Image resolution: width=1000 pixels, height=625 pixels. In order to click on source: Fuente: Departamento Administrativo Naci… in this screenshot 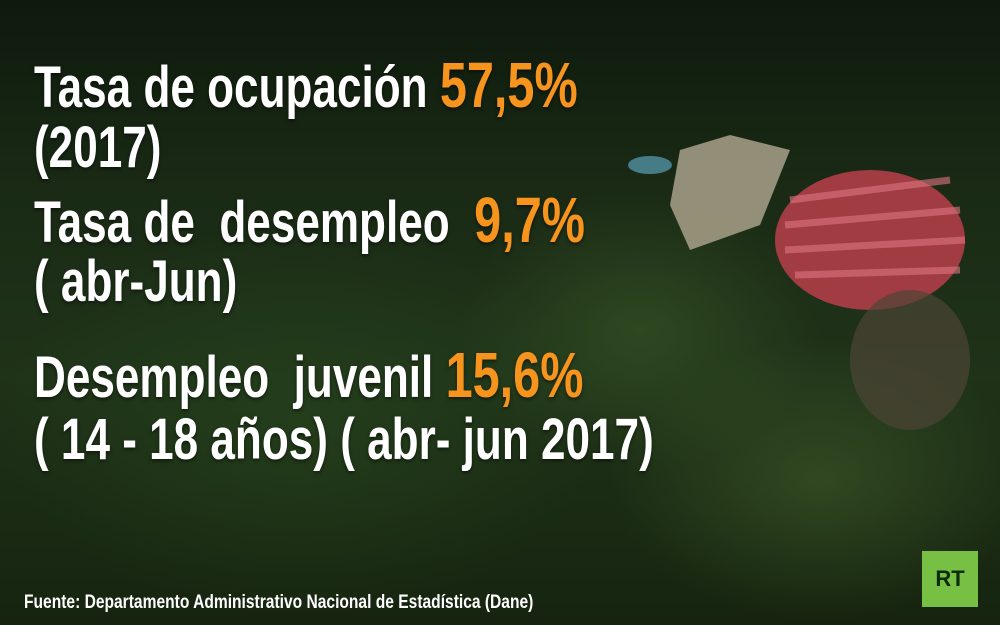, I will do `click(279, 602)`.